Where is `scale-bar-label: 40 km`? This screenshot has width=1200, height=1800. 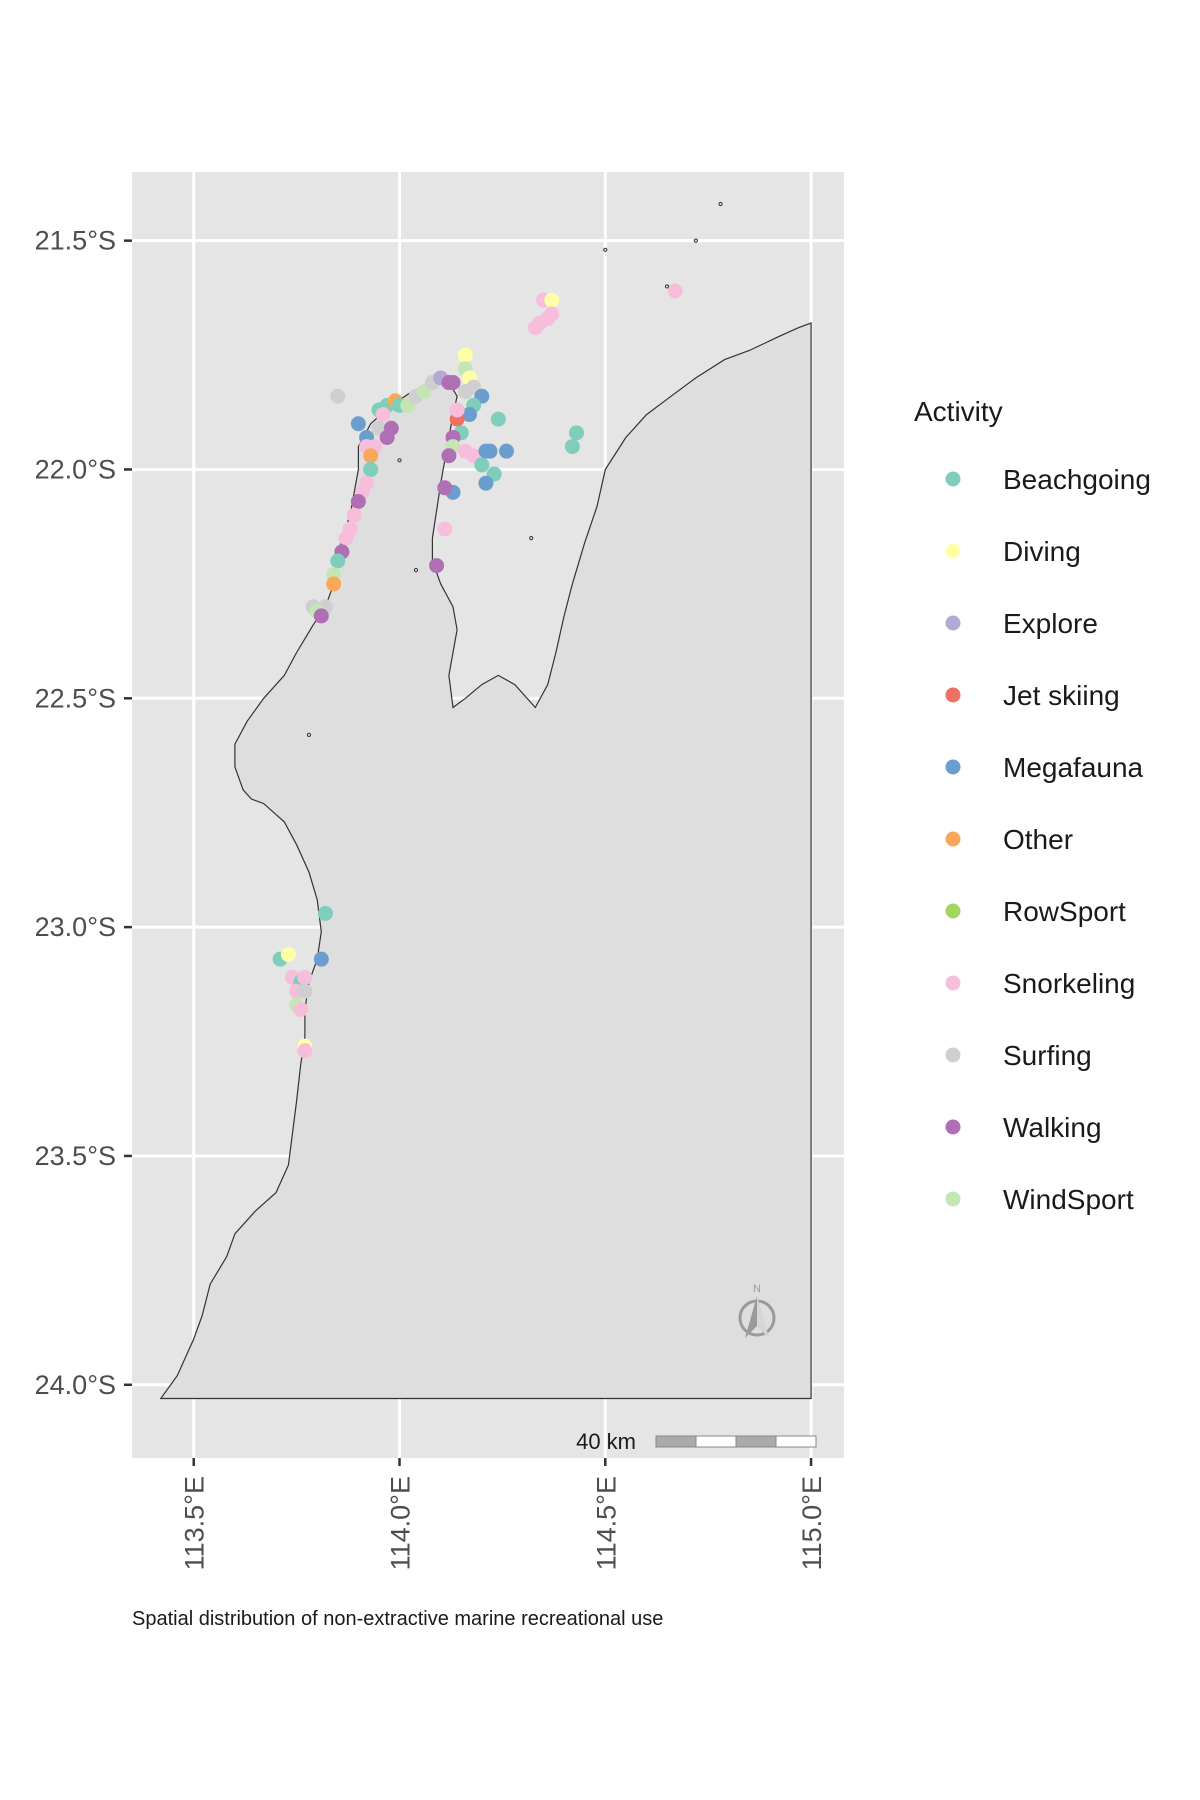
scale-bar-label: 40 km is located at coordinates (606, 1441).